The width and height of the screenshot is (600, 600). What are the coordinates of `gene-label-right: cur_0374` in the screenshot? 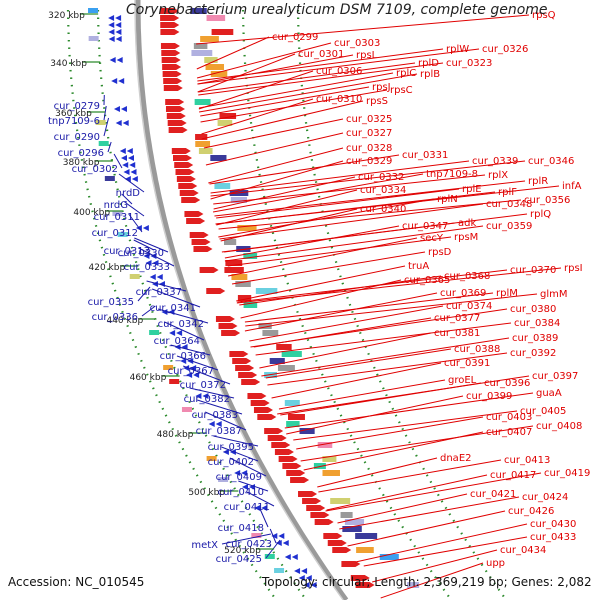 It's located at (469, 306).